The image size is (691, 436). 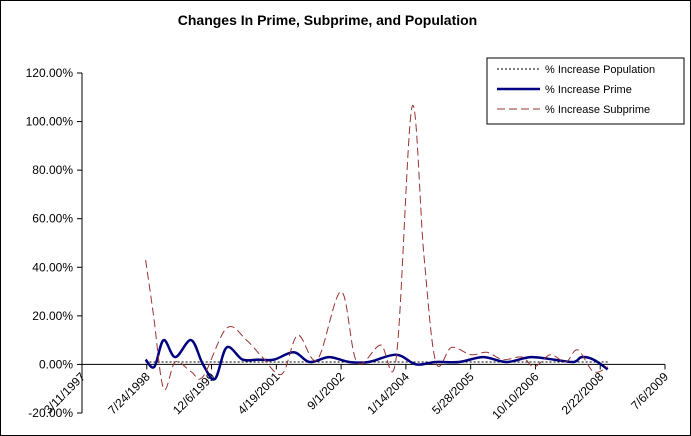 What do you see at coordinates (649, 390) in the screenshot?
I see `x-tick-label: 7/6/2009` at bounding box center [649, 390].